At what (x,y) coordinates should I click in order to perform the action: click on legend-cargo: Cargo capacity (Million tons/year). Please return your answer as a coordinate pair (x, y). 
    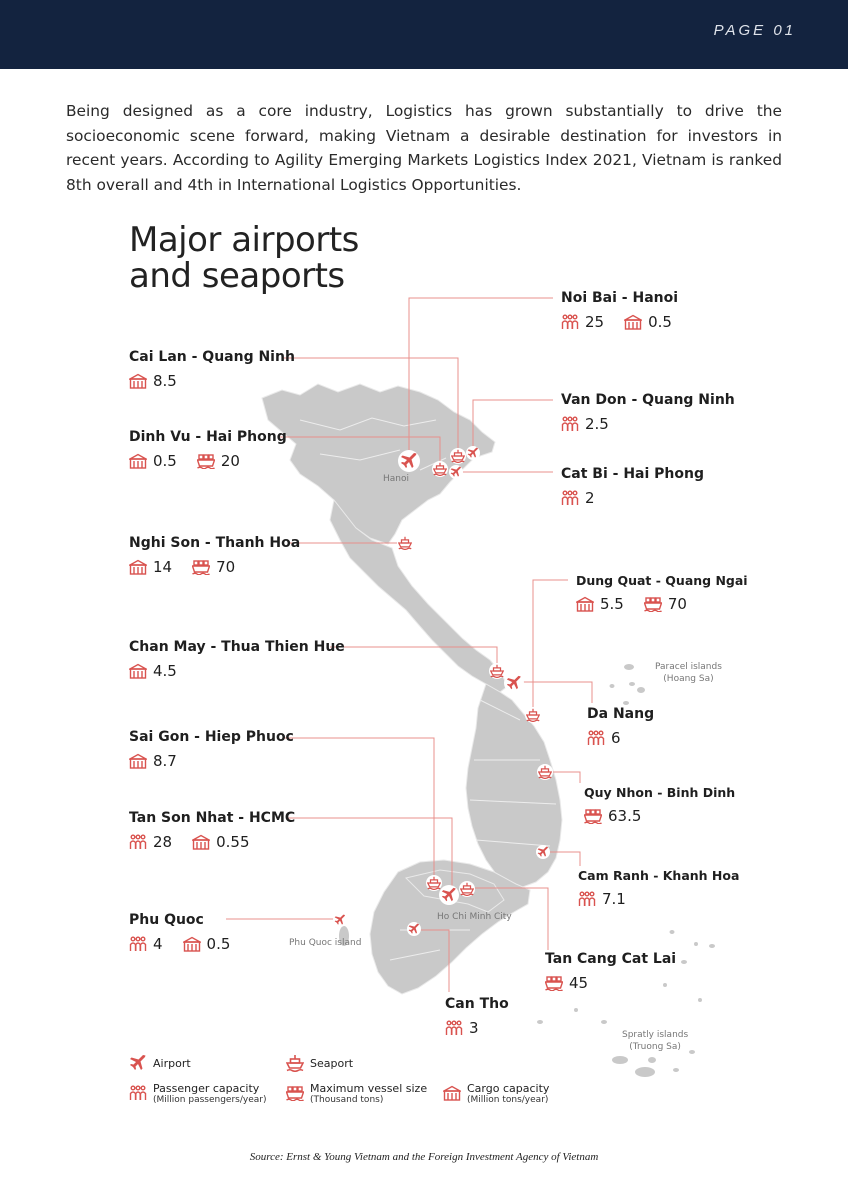
    Looking at the image, I should click on (496, 1093).